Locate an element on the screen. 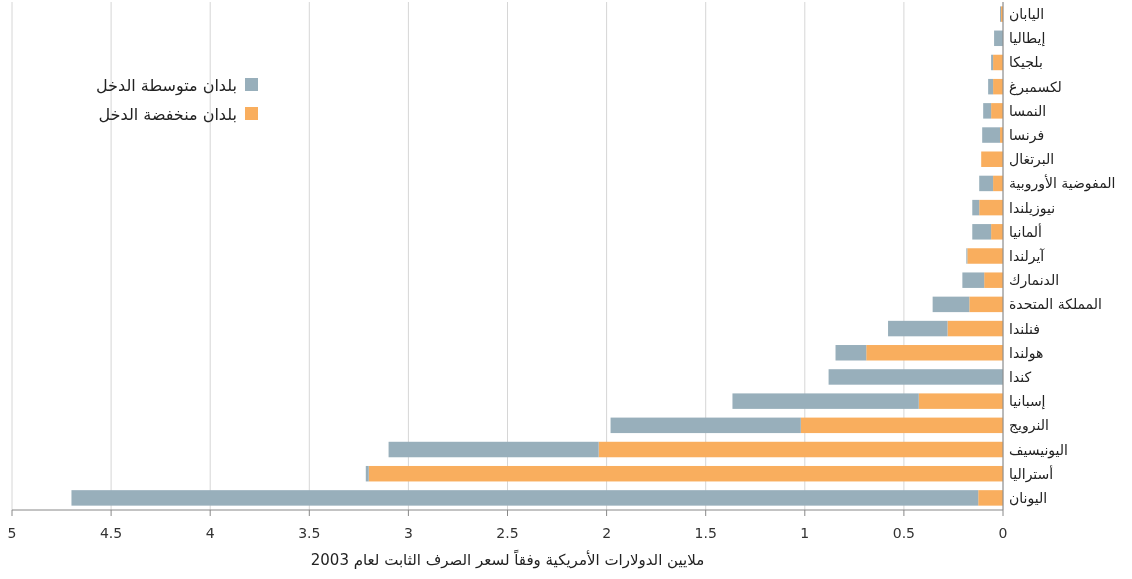 The width and height of the screenshot is (1132, 579). y-tick-label: أستراليا is located at coordinates (1031, 473).